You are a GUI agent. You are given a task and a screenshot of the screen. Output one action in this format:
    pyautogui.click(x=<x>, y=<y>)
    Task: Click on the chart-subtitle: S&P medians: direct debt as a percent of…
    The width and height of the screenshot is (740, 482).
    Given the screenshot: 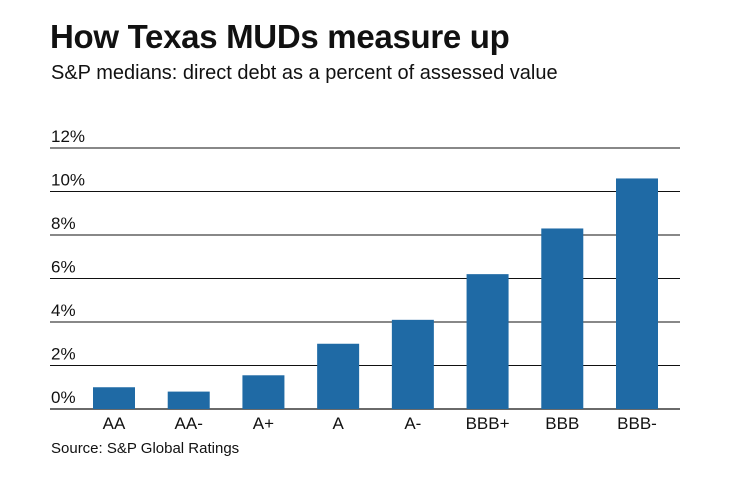 What is the action you would take?
    pyautogui.click(x=304, y=73)
    